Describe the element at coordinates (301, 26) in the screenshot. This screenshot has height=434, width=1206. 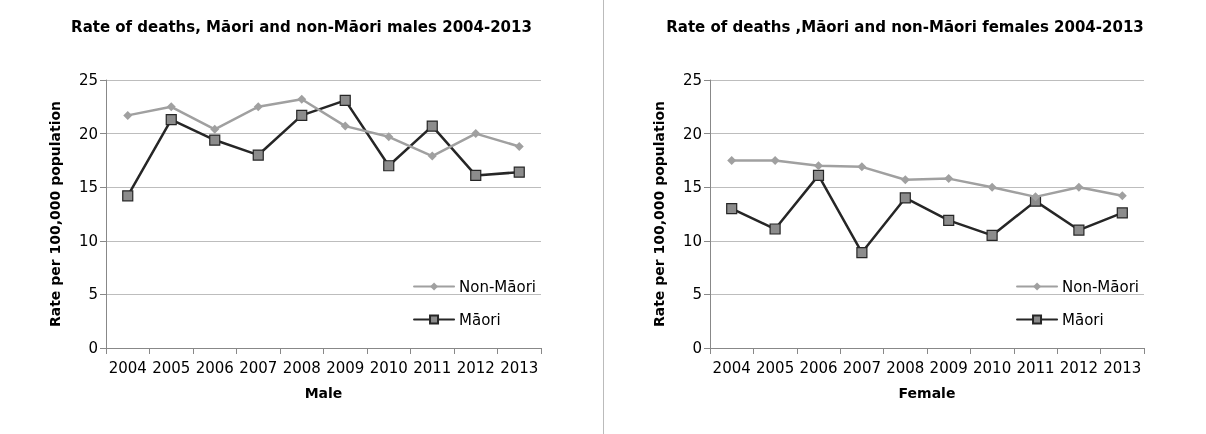
I see `chart-title: Rate of deaths, Māori and non-Māori males 2004-2013` at that location.